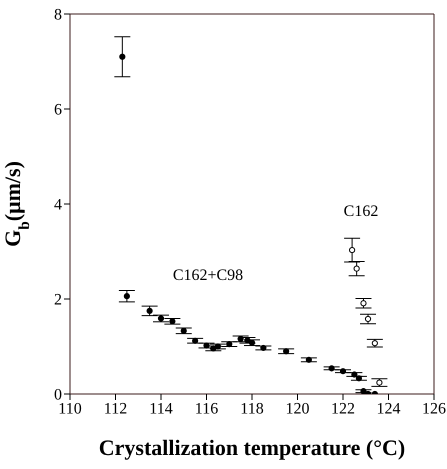 The height and width of the screenshot is (469, 447). I want to click on x-tick-label: 120, so click(298, 409).